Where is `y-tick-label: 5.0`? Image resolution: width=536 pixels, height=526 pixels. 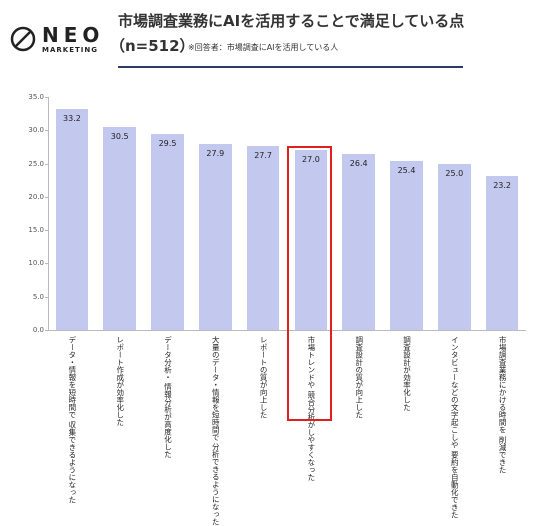 y-tick-label: 5.0 is located at coordinates (38, 296).